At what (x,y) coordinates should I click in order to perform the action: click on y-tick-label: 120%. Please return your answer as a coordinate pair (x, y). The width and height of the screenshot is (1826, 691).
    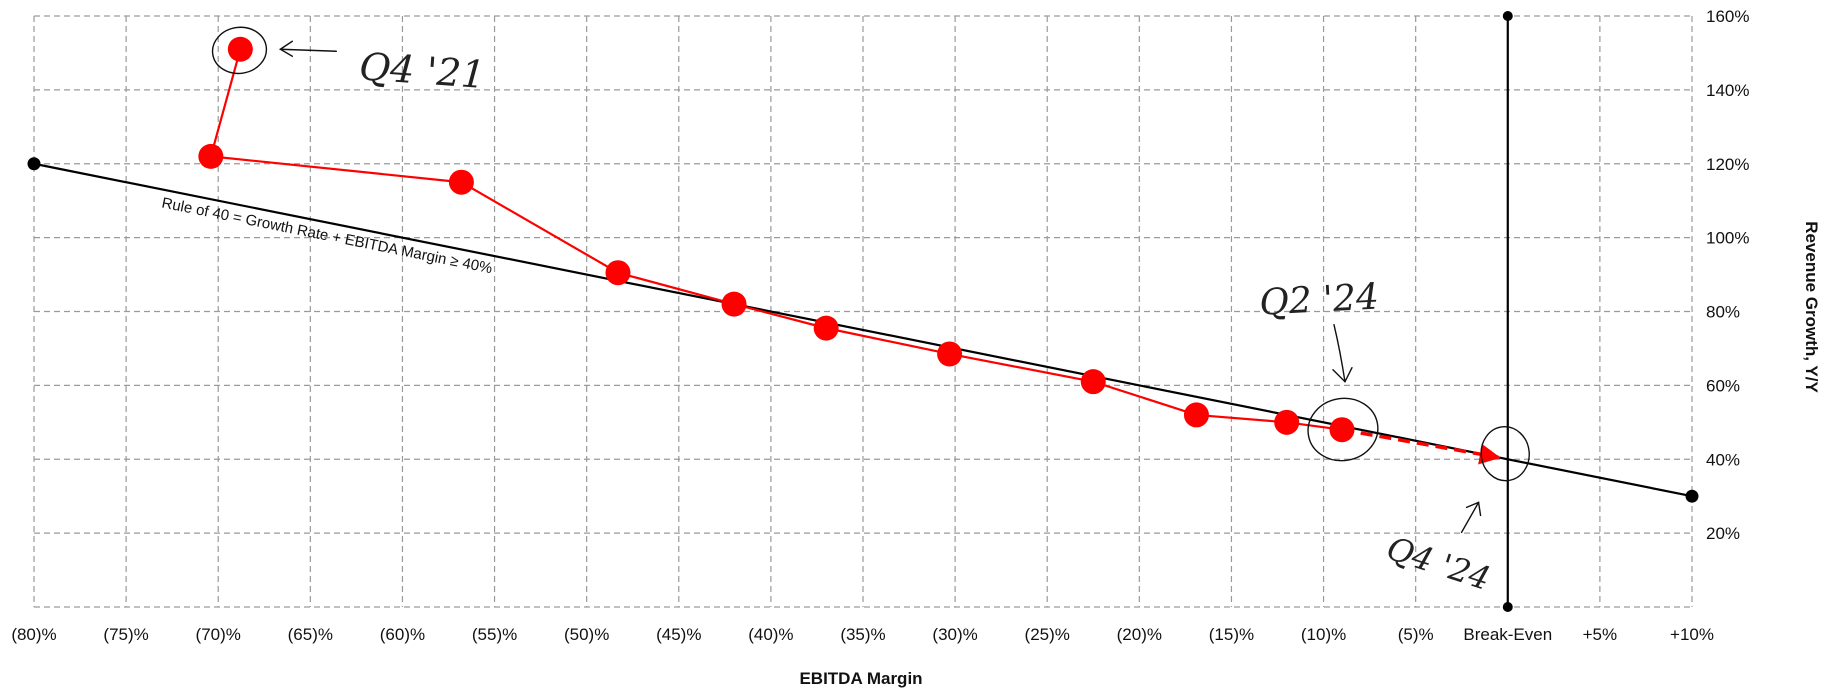
    Looking at the image, I should click on (1727, 164).